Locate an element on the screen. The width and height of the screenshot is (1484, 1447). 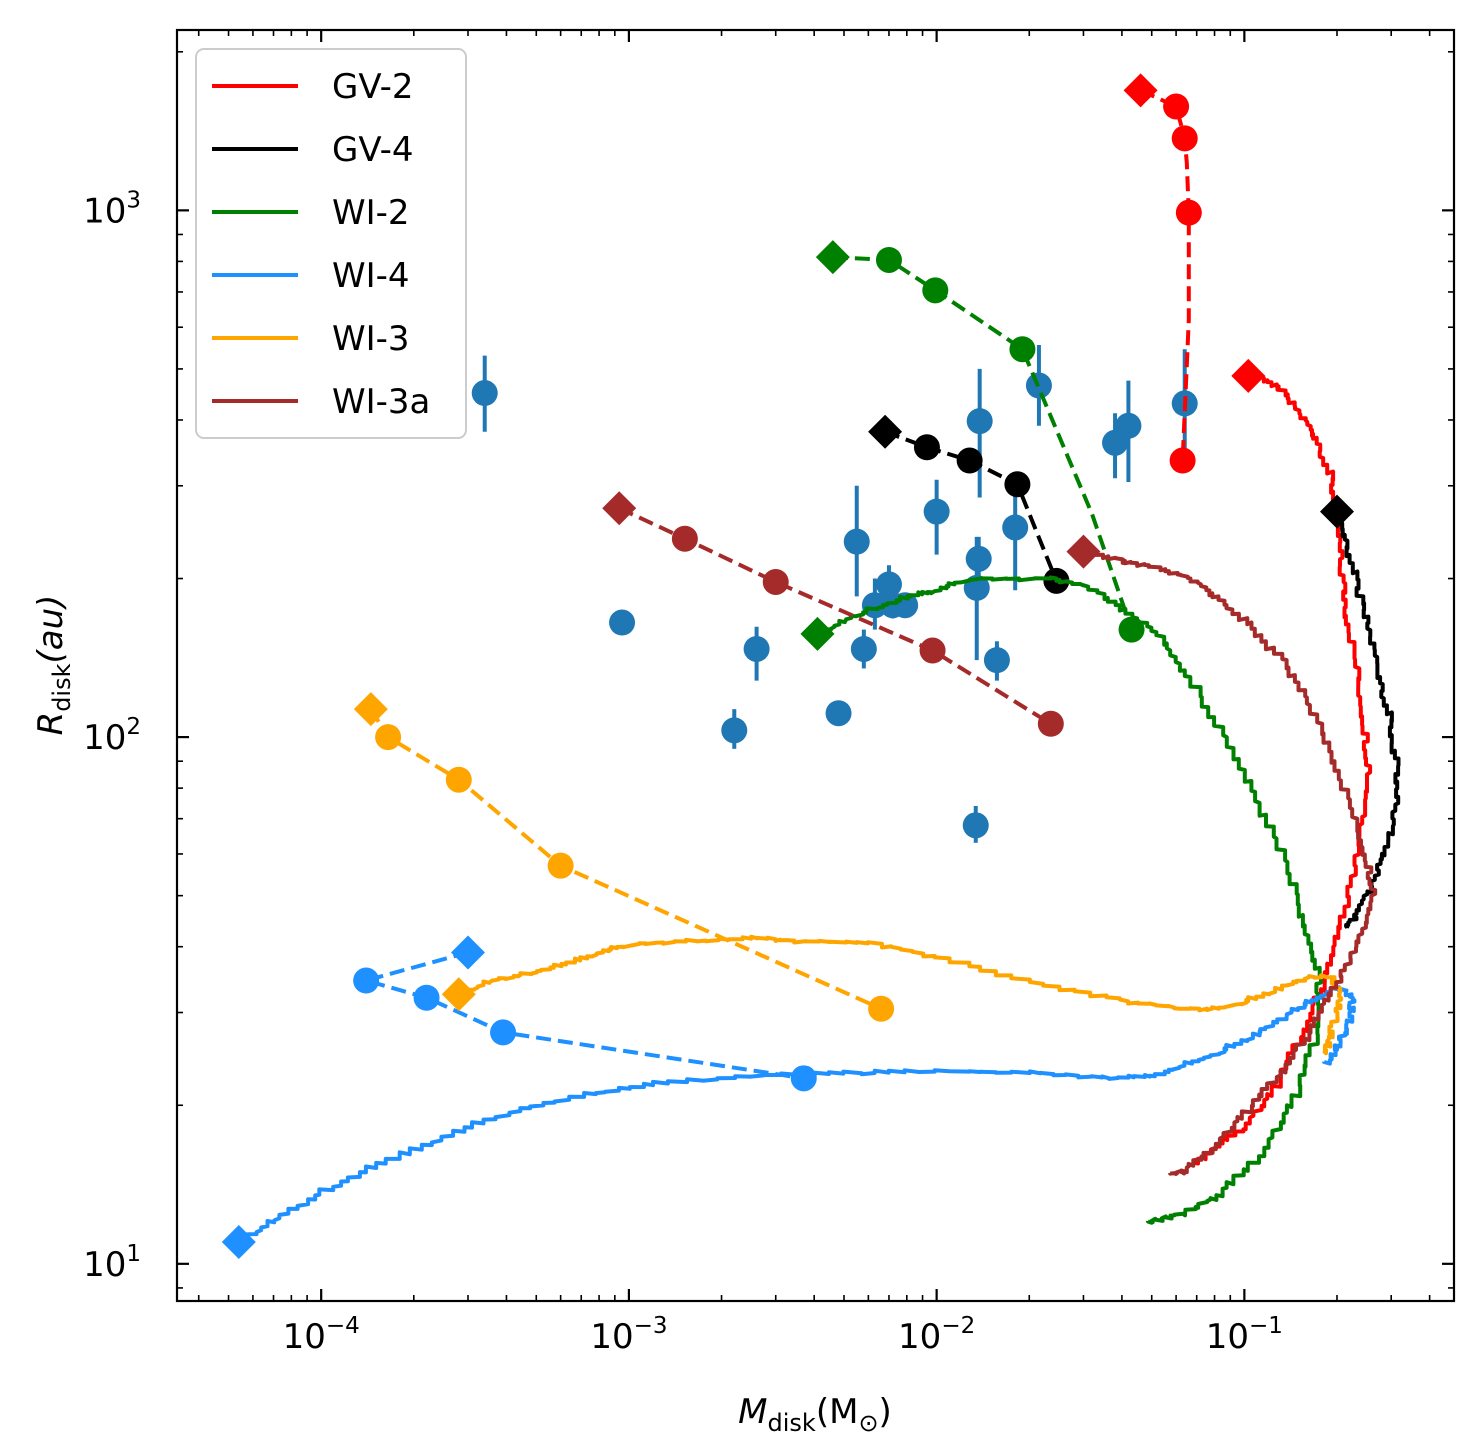
series-wi-3a-solid-track is located at coordinates (1230, 862).